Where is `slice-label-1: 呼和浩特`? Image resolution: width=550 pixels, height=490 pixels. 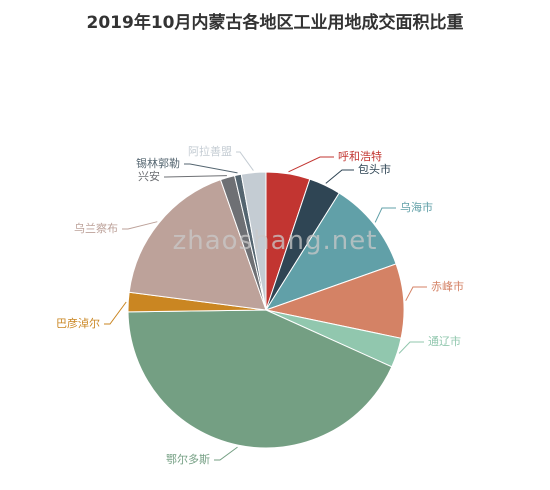 slice-label-1: 呼和浩特 is located at coordinates (360, 156).